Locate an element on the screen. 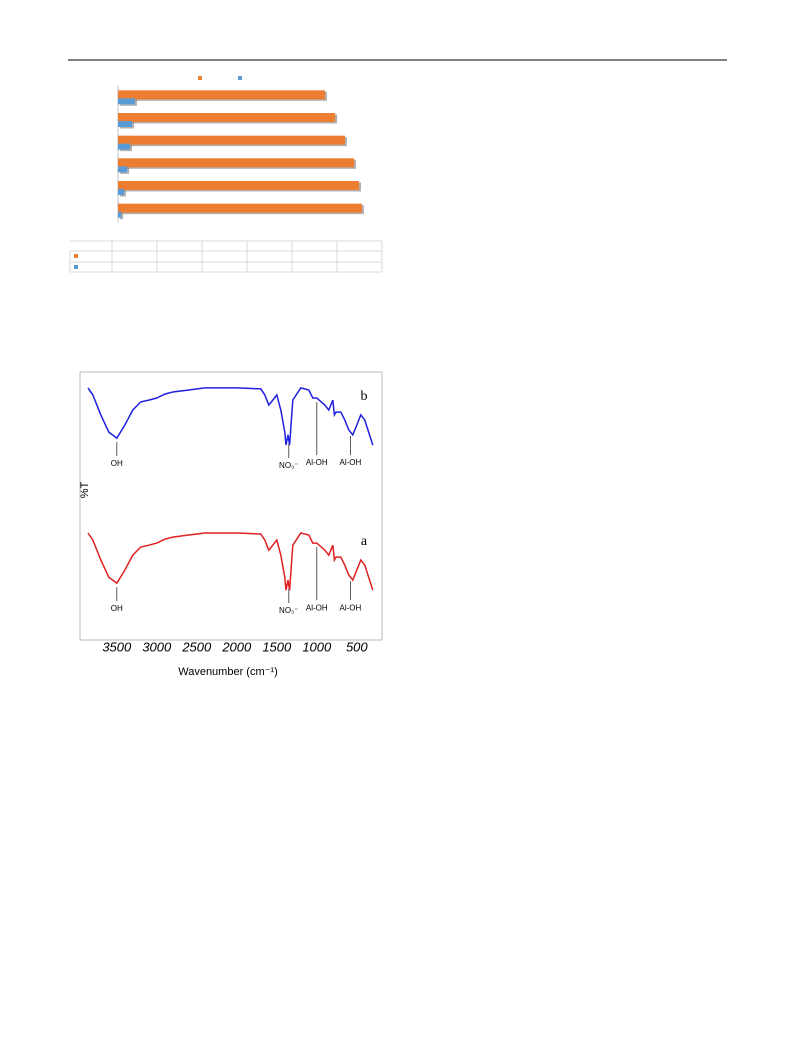  x-tick-label: 1000 is located at coordinates (317, 646).